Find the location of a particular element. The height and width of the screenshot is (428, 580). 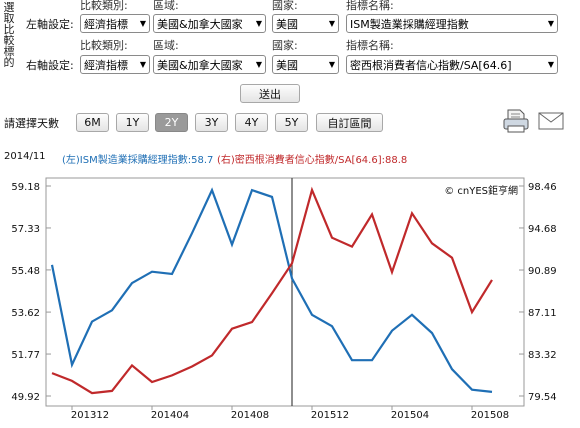

left-tick-label: 57.33 is located at coordinates (25, 229).